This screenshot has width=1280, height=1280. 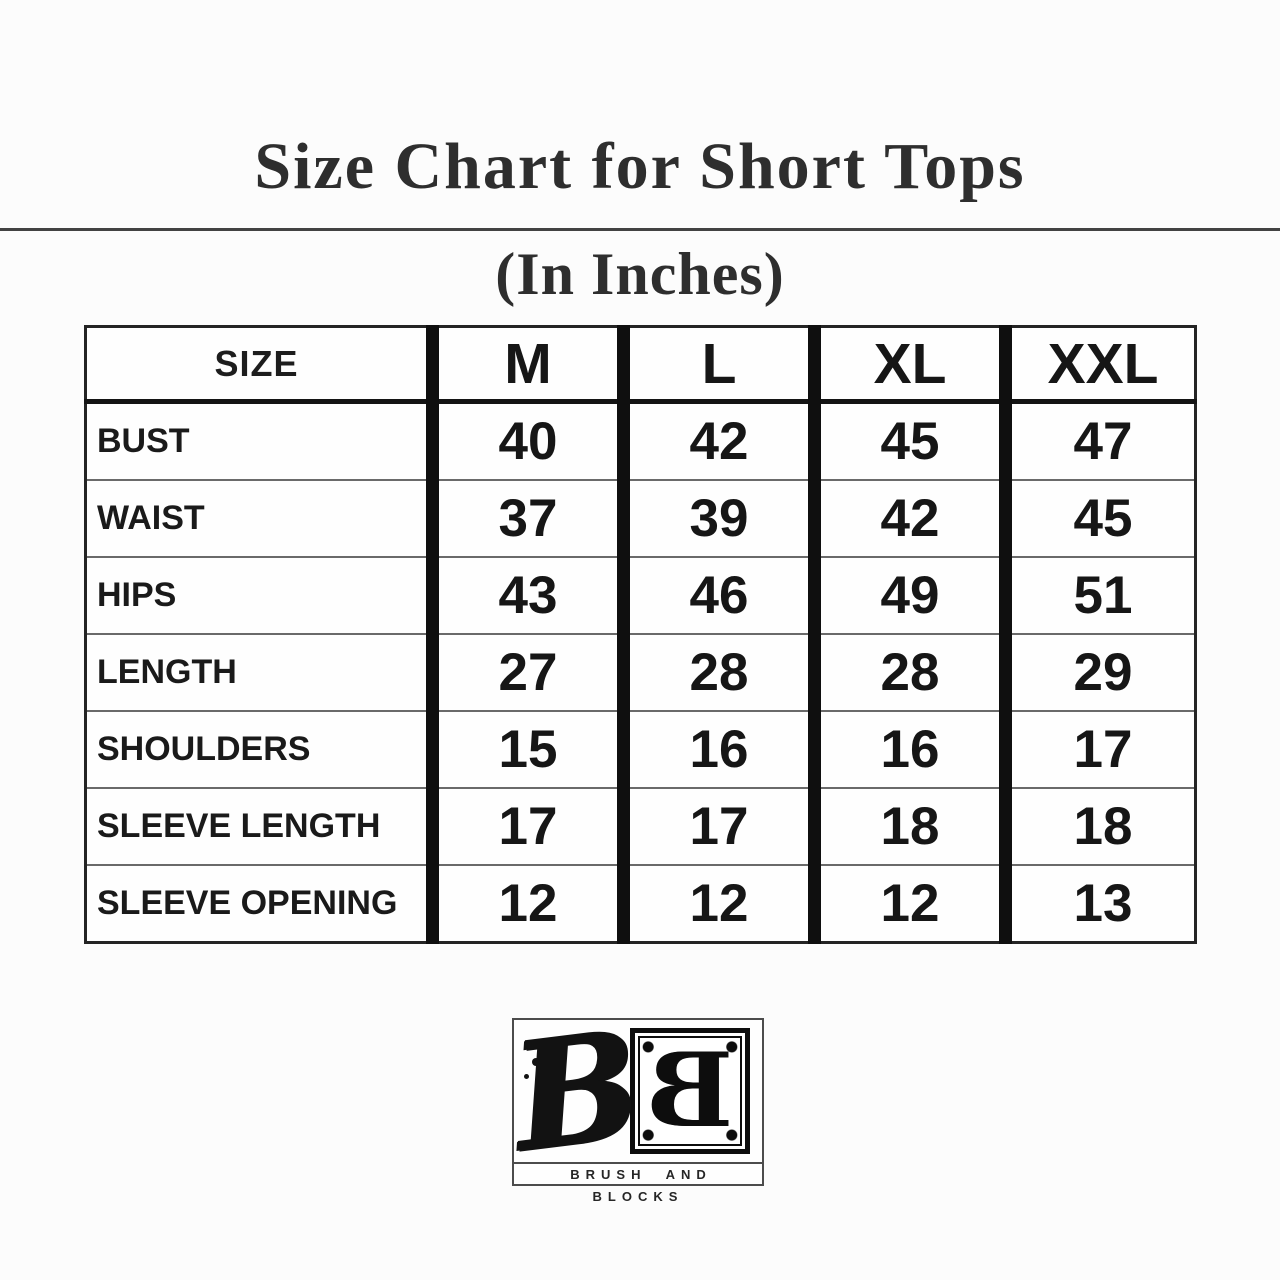 I want to click on value-cell-m: 43, so click(x=525, y=595).